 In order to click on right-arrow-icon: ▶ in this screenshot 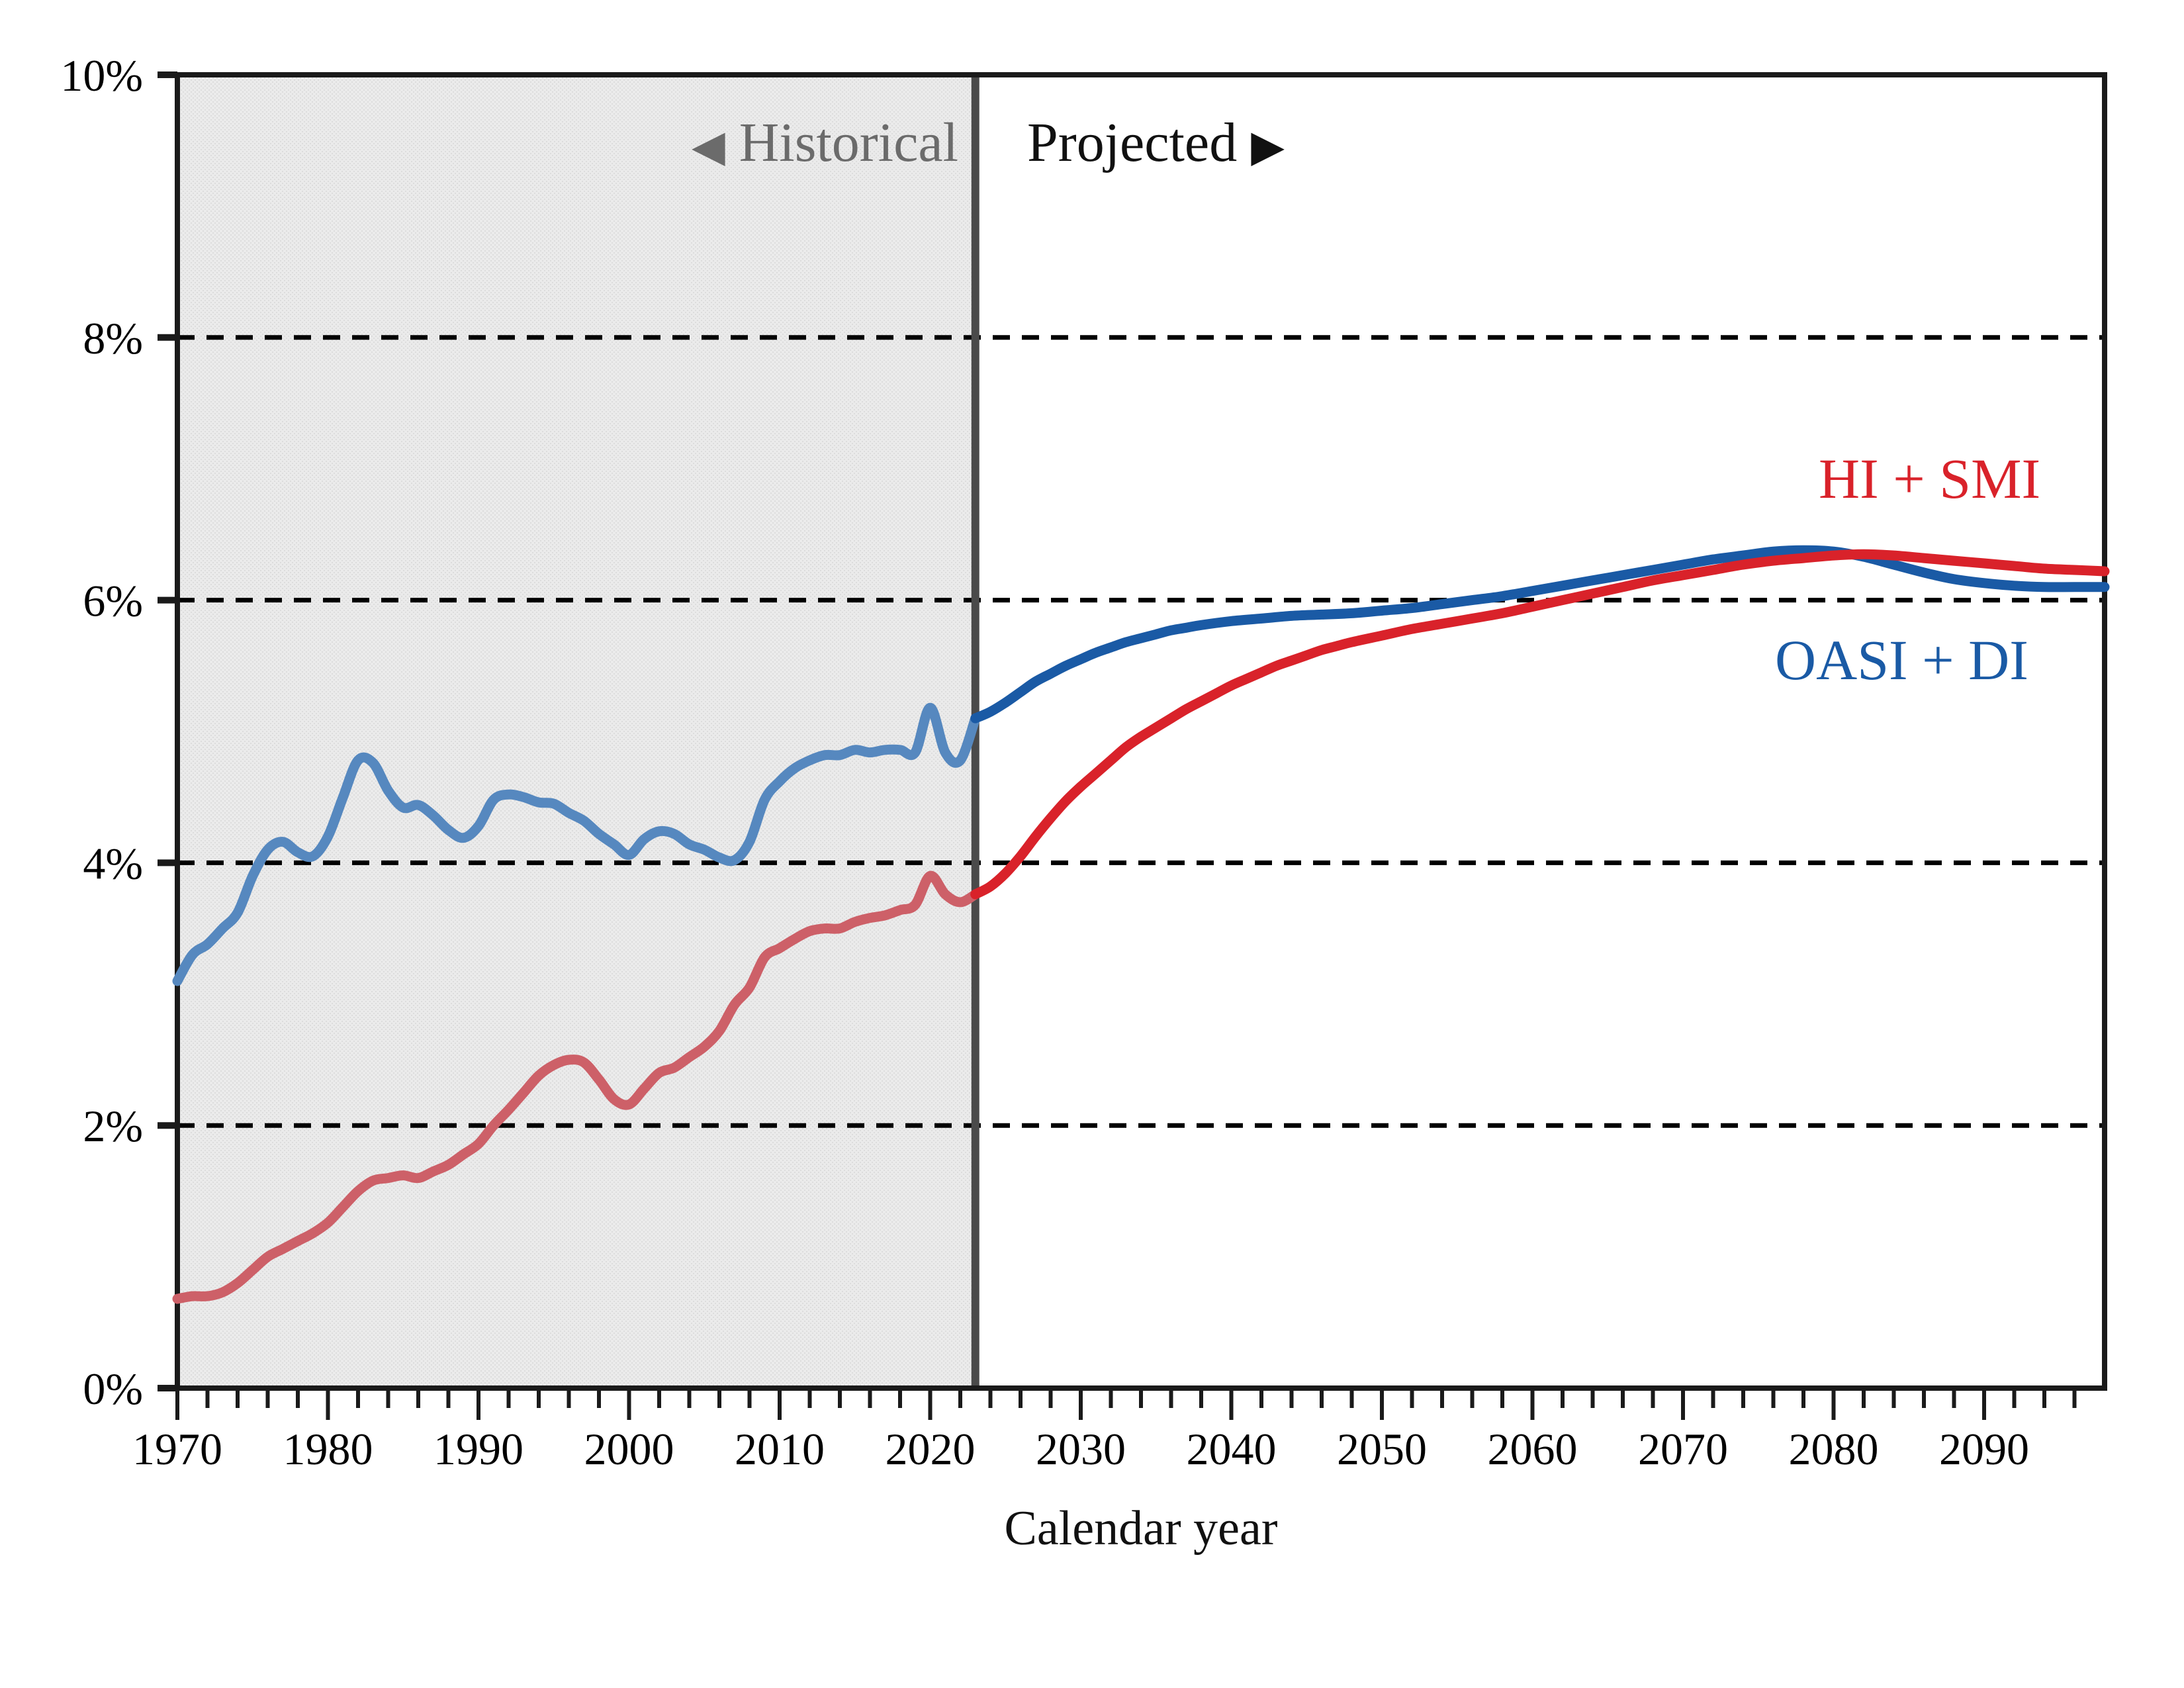, I will do `click(1268, 146)`.